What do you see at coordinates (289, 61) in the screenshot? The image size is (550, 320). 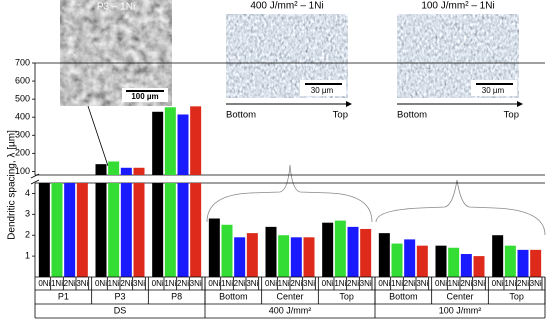 I see `micrograph: 400 J/mm² – 1Ni 30 µm Bottom Top` at bounding box center [289, 61].